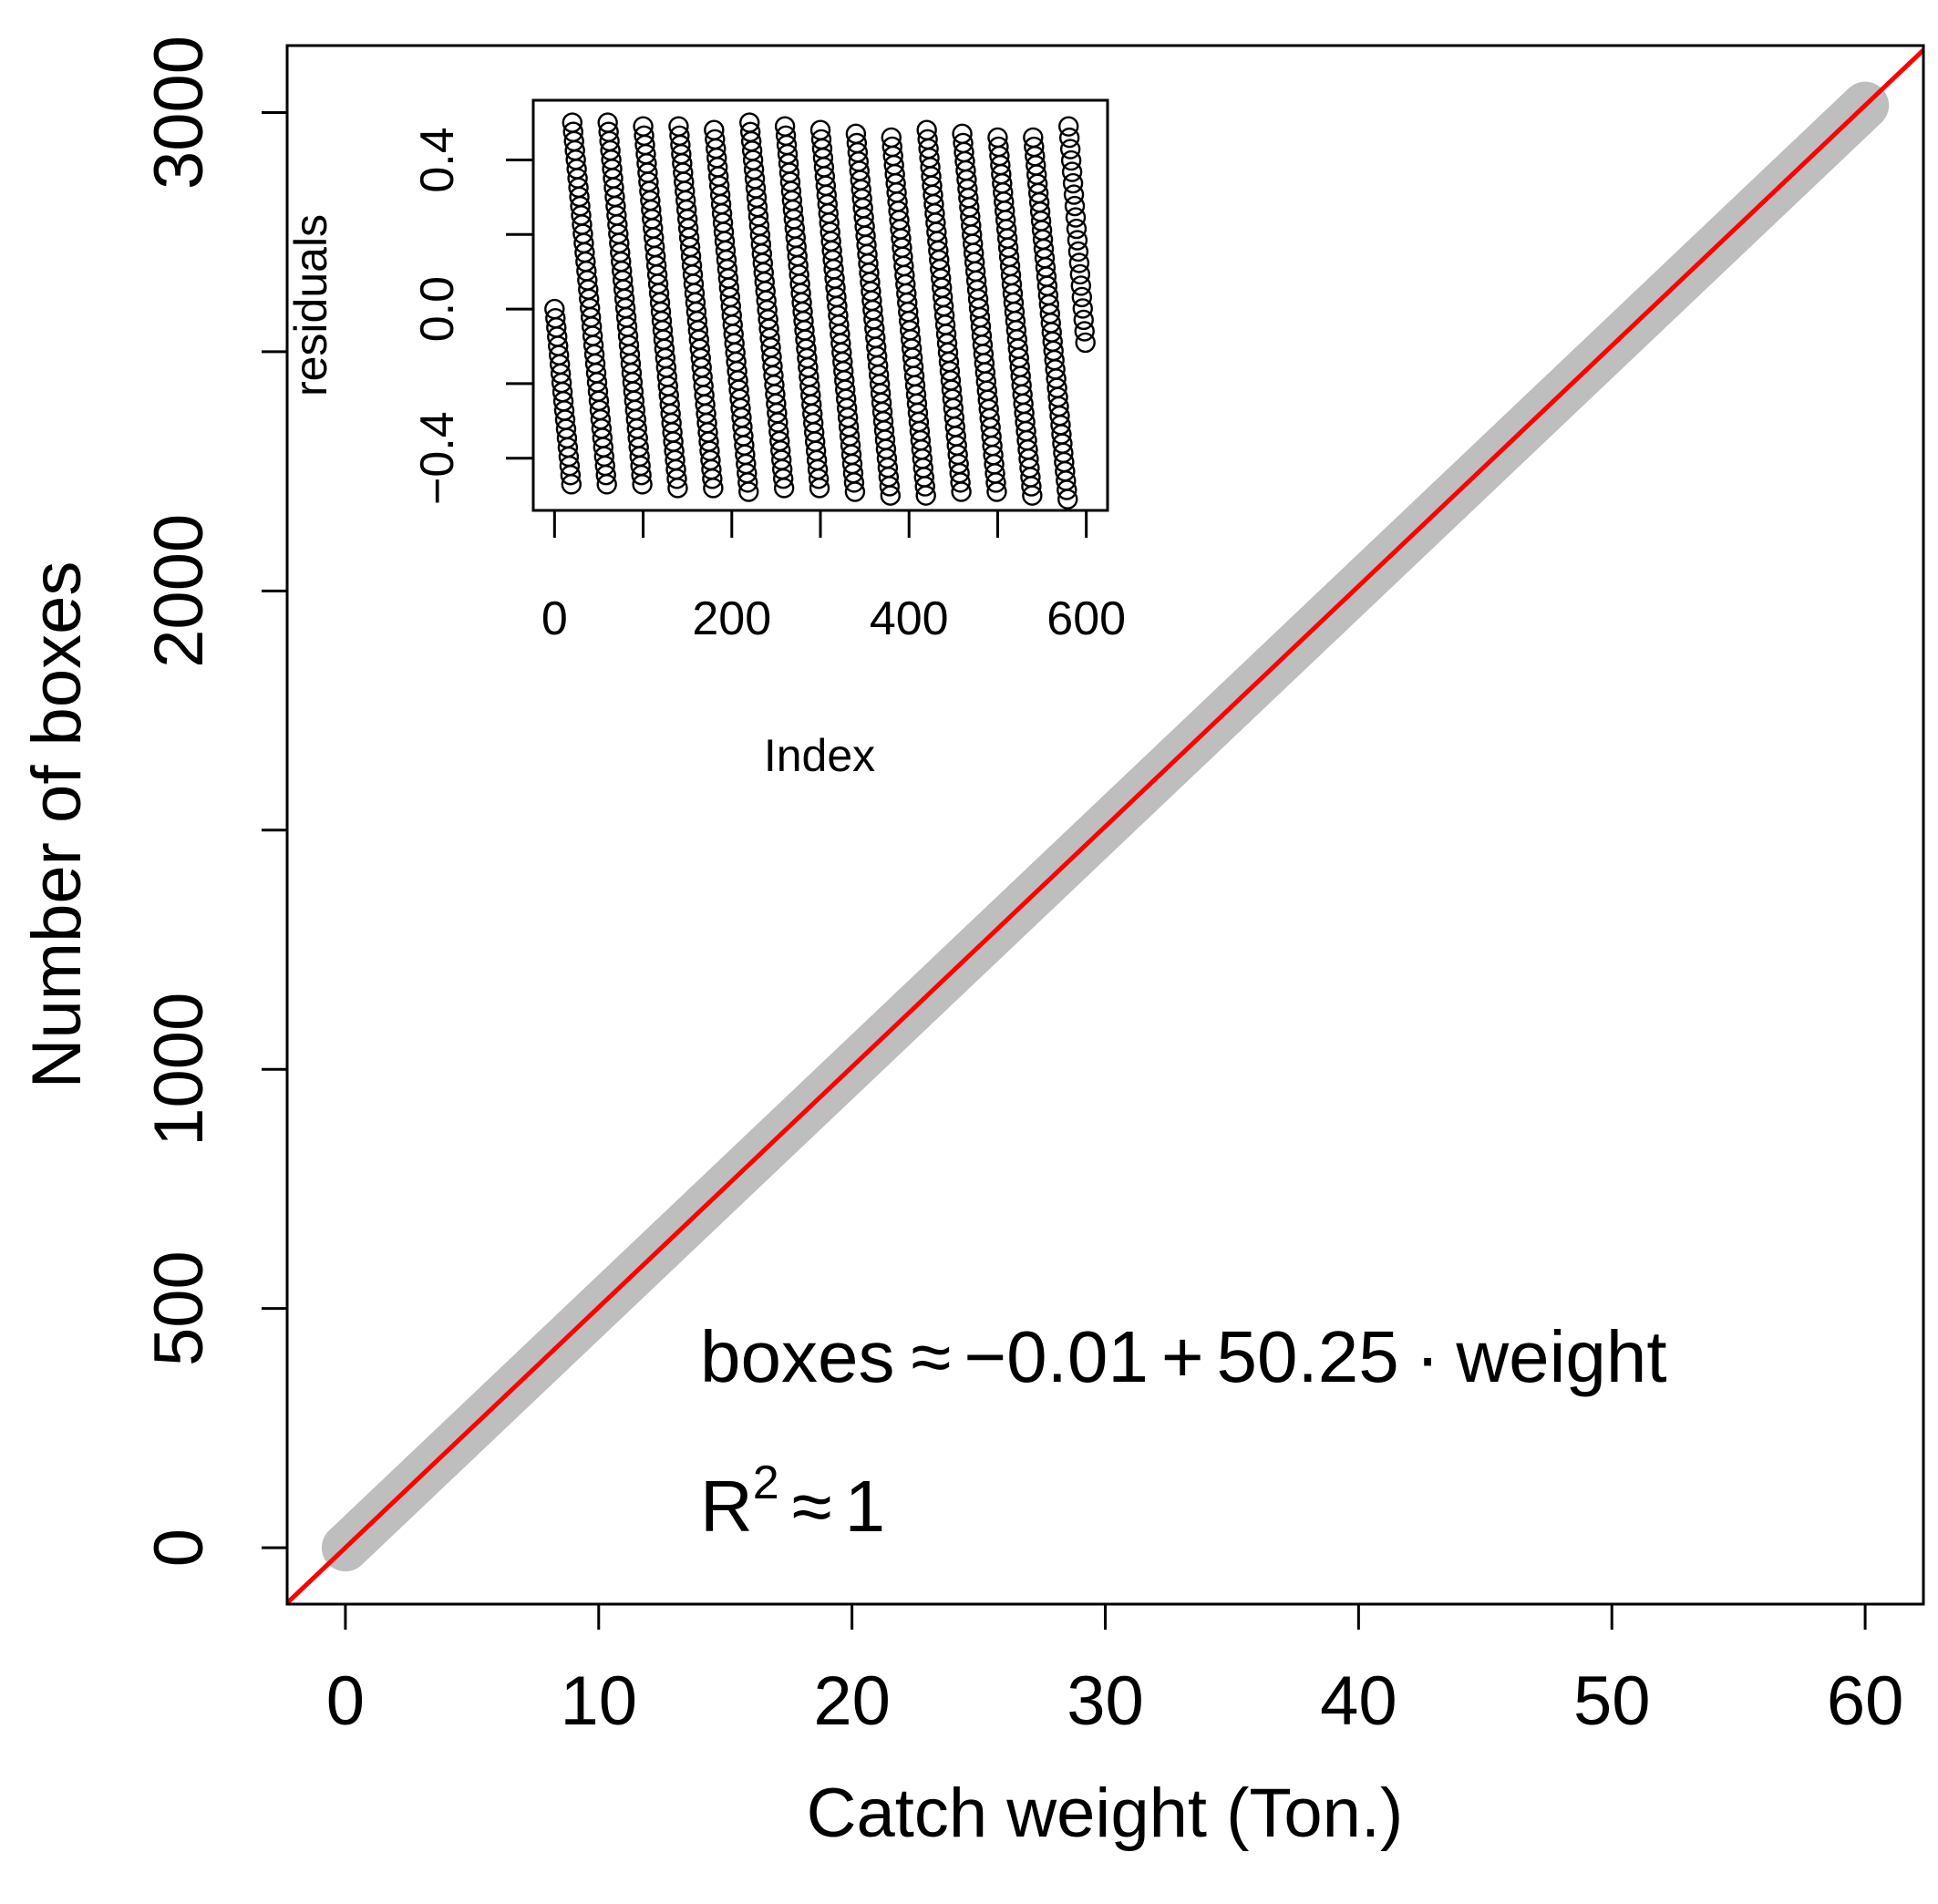  Describe the element at coordinates (1612, 1701) in the screenshot. I see `main-x-tick-label: 50` at that location.